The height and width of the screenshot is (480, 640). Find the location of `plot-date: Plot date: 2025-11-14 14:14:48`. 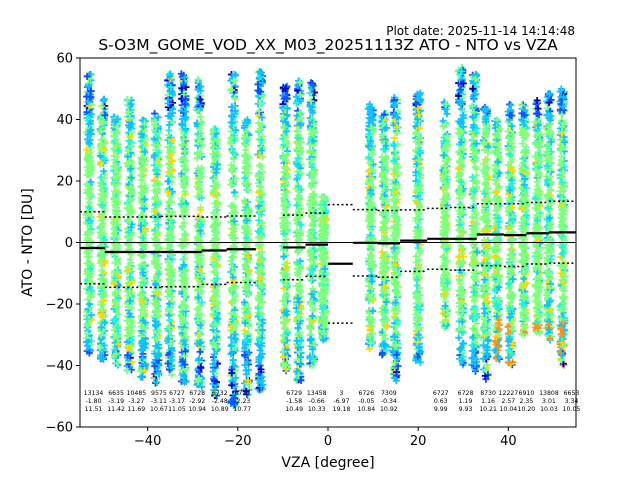

plot-date: Plot date: 2025-11-14 14:14:48 is located at coordinates (480, 31).